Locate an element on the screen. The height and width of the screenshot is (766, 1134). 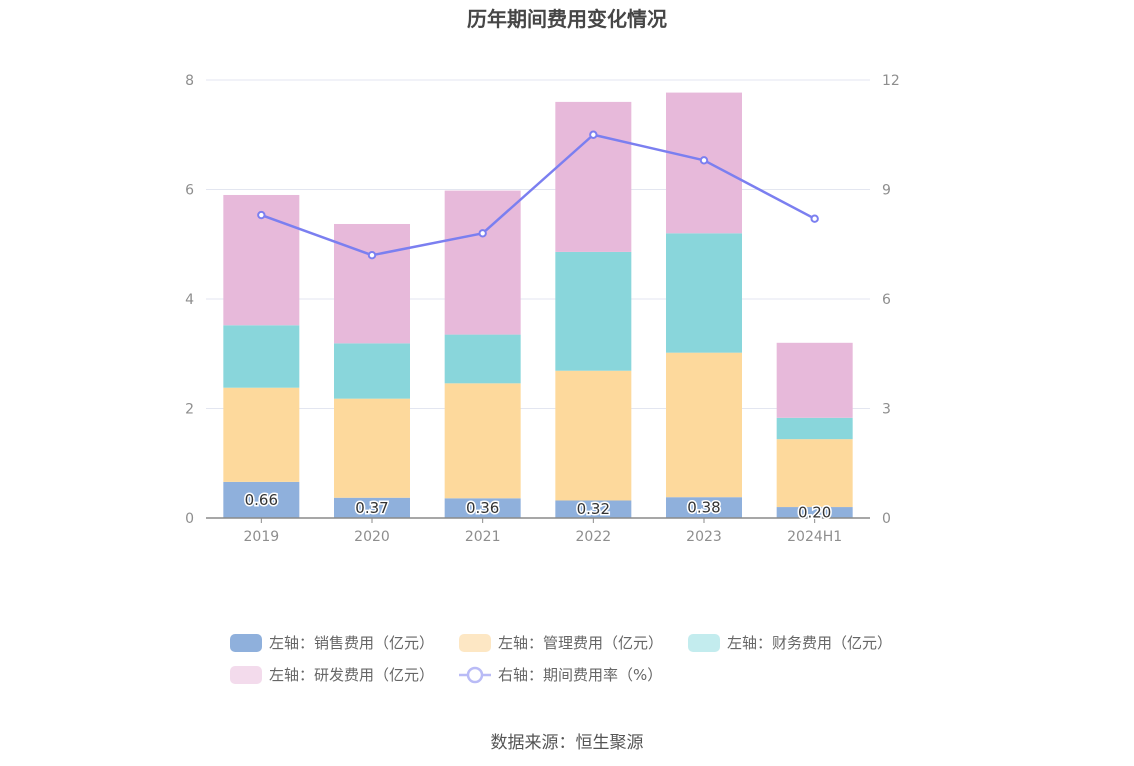
source-note: 数据来源：恒生聚源 is located at coordinates (567, 743).